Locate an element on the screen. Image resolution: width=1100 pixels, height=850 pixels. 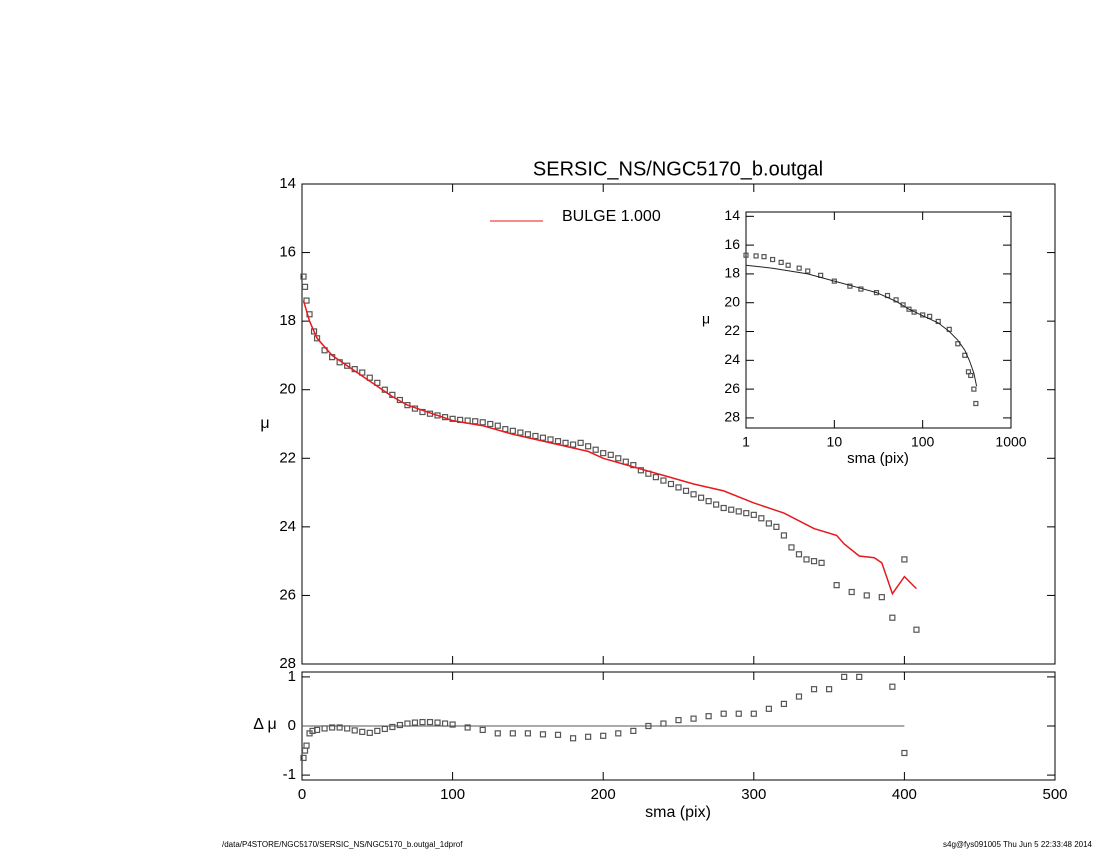
chart-title: SERSIC_NS/NGC5170_b.outgal is located at coordinates (678, 169).